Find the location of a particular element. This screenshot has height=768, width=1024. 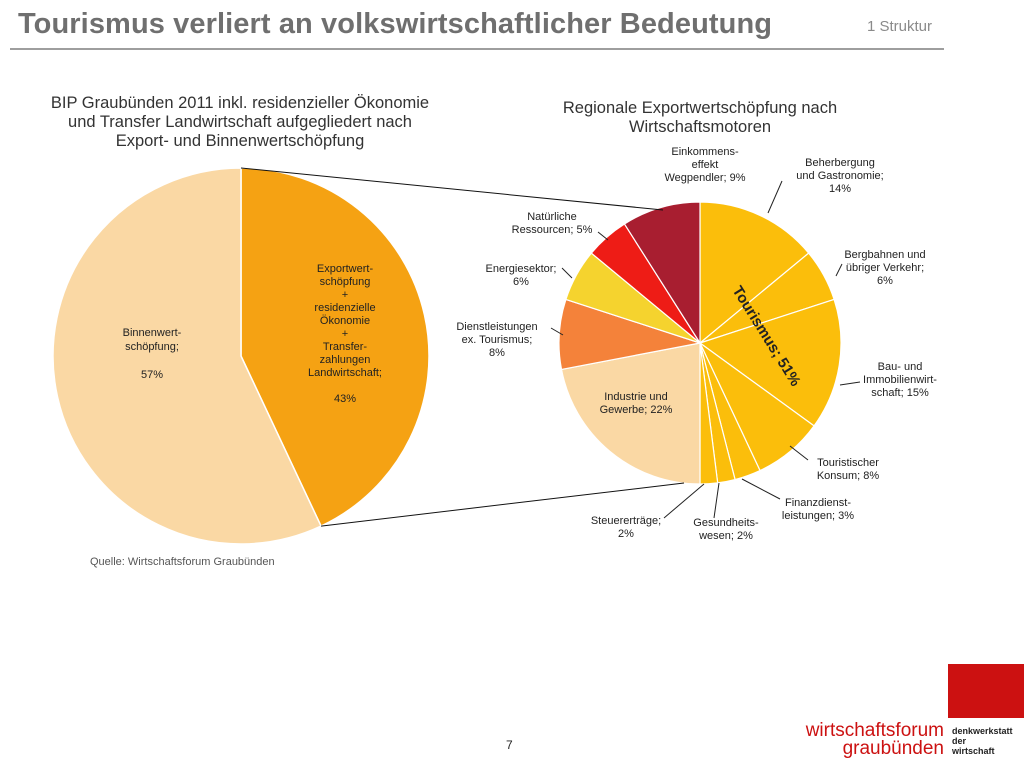

slice-label-1: Bergbahnen und übriger Verkehr; 6% is located at coordinates (884, 268).